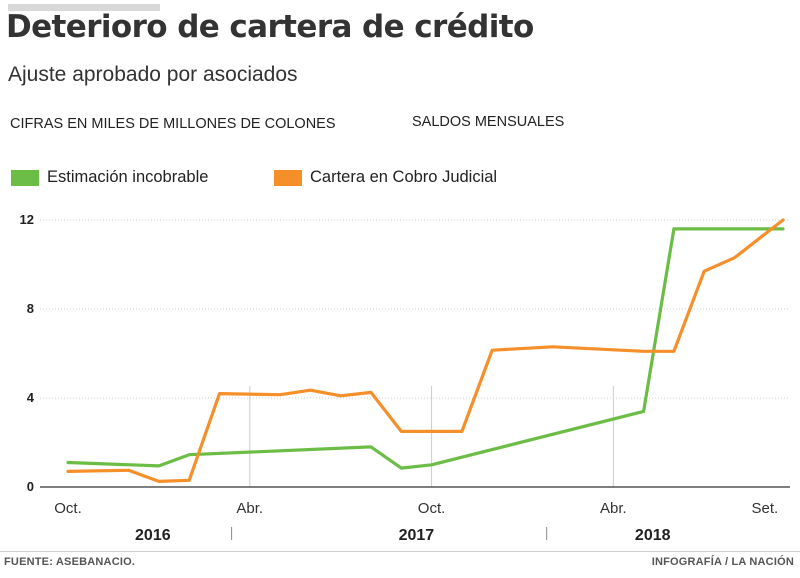 This screenshot has width=800, height=578. Describe the element at coordinates (613, 508) in the screenshot. I see `x-tick-label-3: Abr.` at that location.